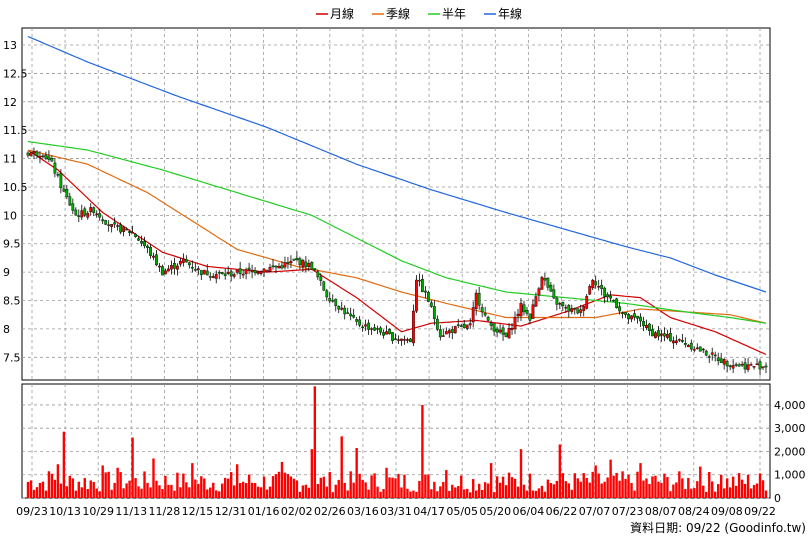 The height and width of the screenshot is (540, 808). Describe the element at coordinates (6, 272) in the screenshot. I see `price-tick-label: 9` at that location.